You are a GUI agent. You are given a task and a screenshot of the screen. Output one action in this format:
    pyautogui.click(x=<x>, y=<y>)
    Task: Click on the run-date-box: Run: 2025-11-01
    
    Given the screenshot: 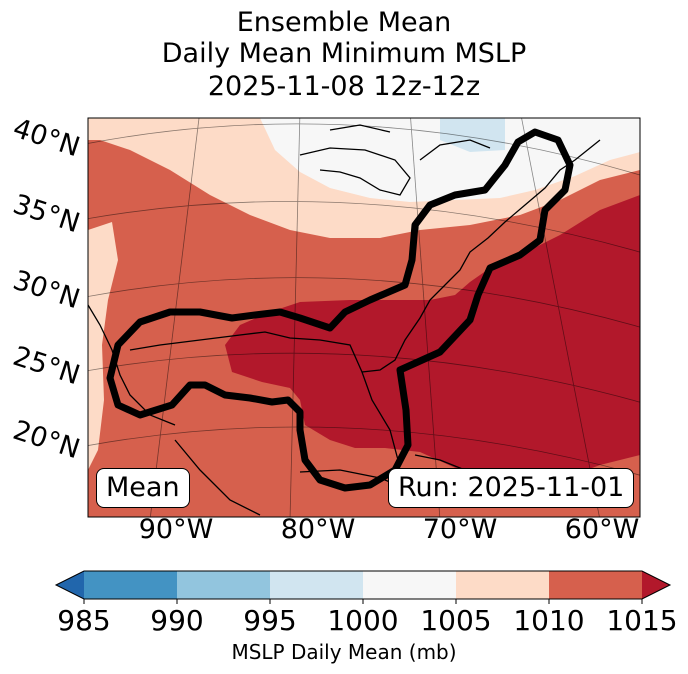 What is the action you would take?
    pyautogui.click(x=511, y=488)
    